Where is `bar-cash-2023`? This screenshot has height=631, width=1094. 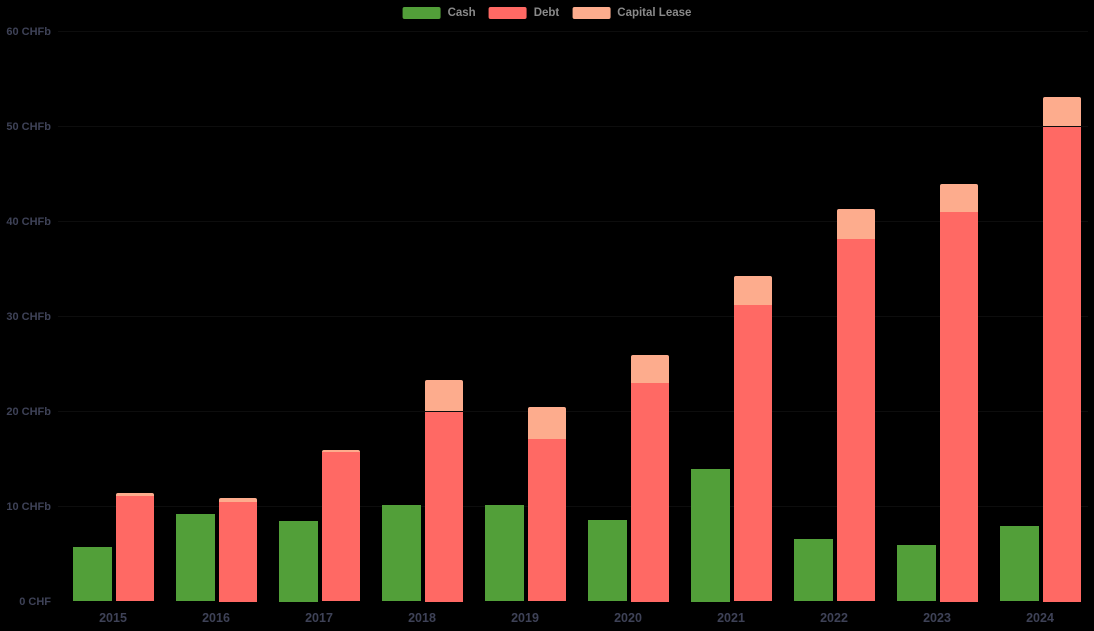 bar-cash-2023 is located at coordinates (916, 573).